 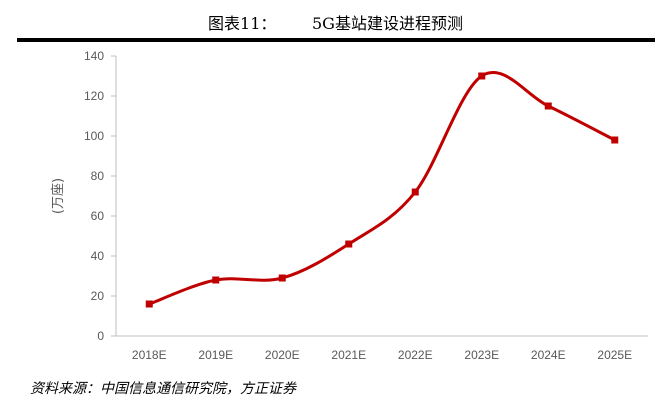 What do you see at coordinates (98, 296) in the screenshot?
I see `y-tick-label: 20` at bounding box center [98, 296].